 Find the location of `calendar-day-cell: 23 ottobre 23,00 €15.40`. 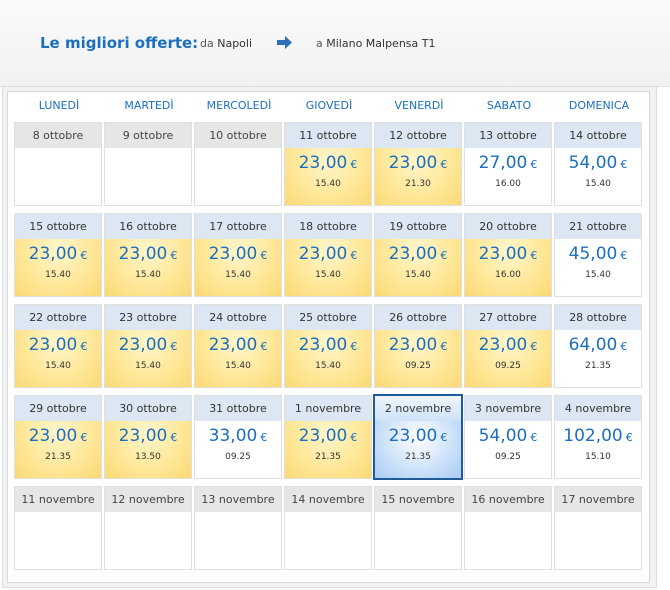

calendar-day-cell: 23 ottobre 23,00 €15.40 is located at coordinates (148, 346).